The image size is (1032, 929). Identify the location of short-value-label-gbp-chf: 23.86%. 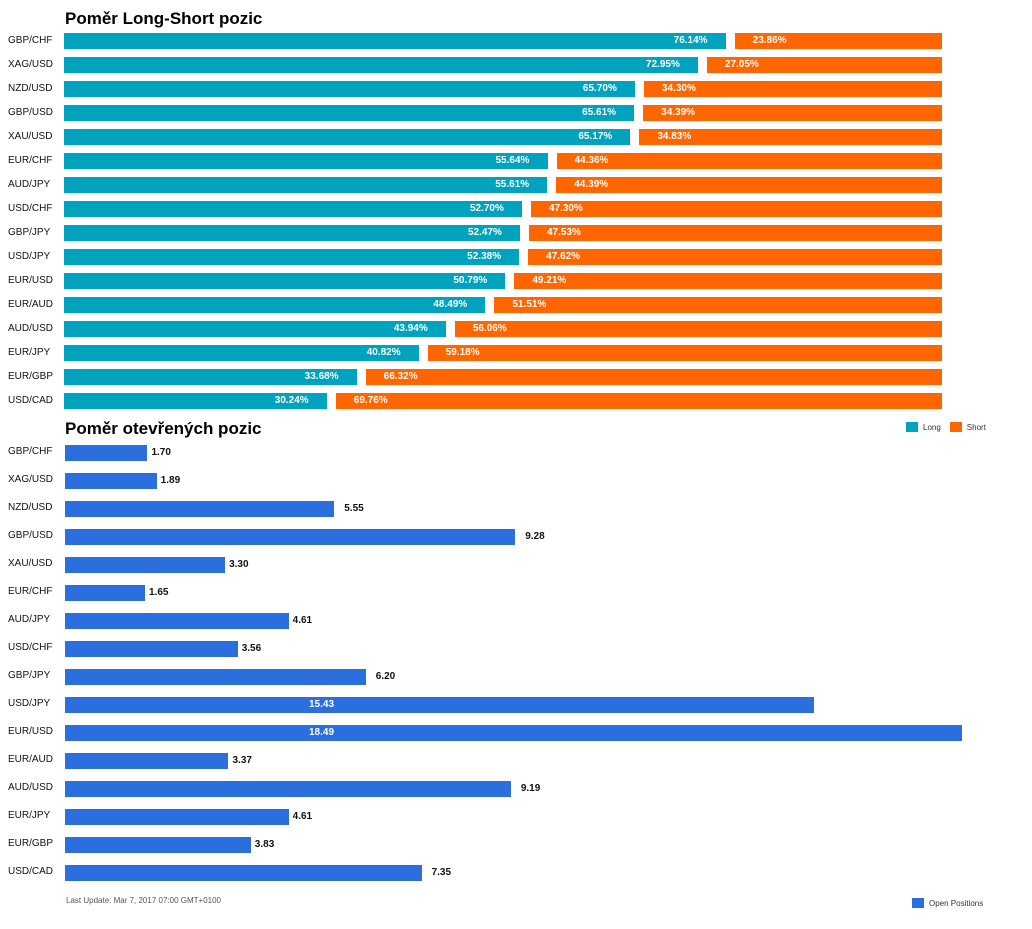
(769, 40).